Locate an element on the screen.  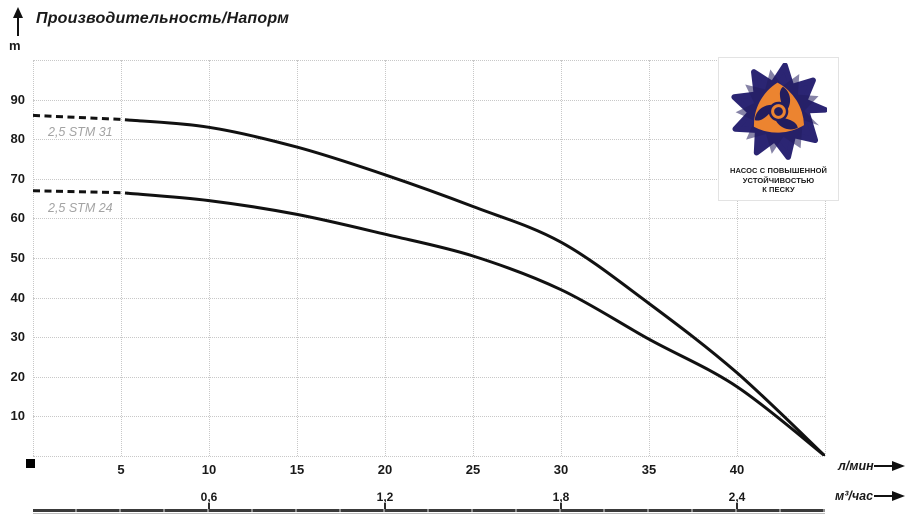
series-label-stm31: 2,5 STM 31 is located at coordinates (80, 132).